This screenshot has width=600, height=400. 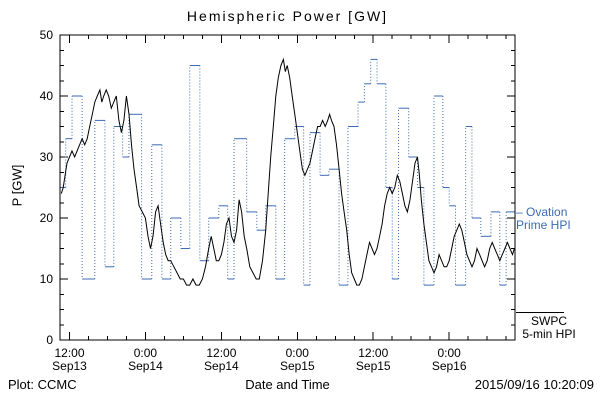 What do you see at coordinates (47, 35) in the screenshot?
I see `y-tick-label: 50` at bounding box center [47, 35].